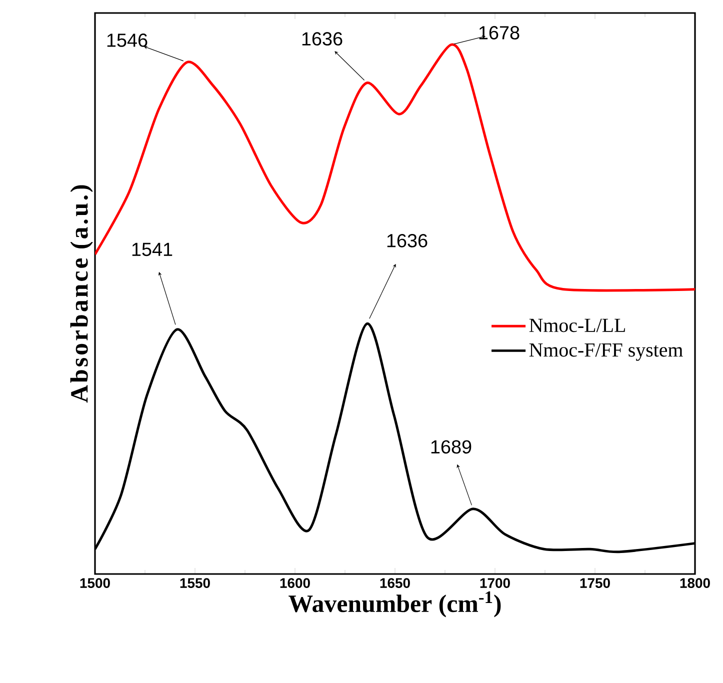  I want to click on annotation: 1689, so click(451, 447).